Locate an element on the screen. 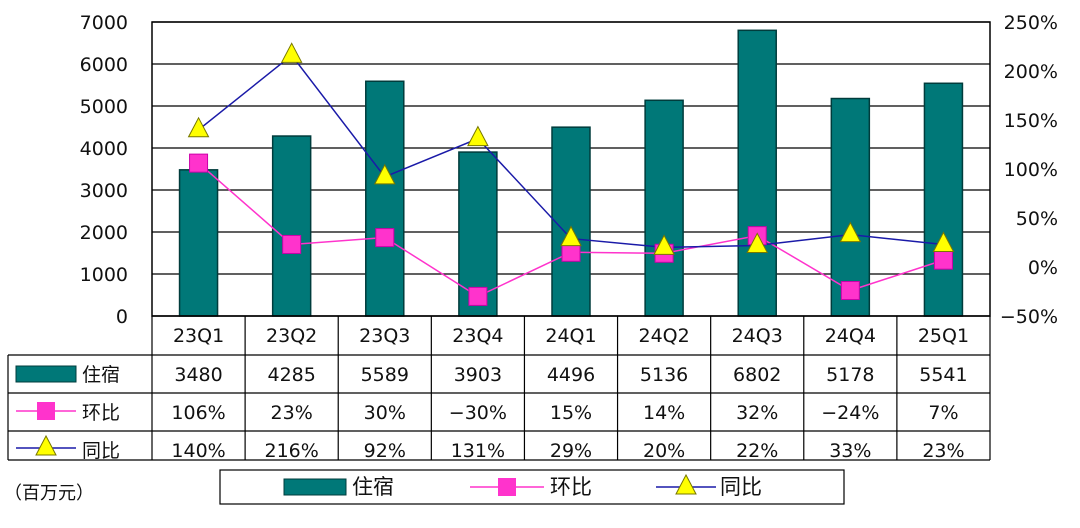 The image size is (1080, 528). table-value: 5178 is located at coordinates (850, 375).